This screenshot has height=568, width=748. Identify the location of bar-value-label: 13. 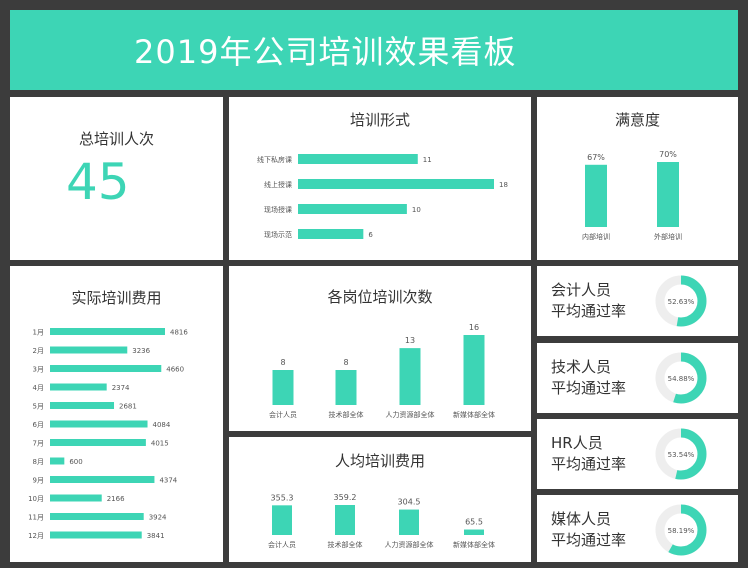
(410, 340).